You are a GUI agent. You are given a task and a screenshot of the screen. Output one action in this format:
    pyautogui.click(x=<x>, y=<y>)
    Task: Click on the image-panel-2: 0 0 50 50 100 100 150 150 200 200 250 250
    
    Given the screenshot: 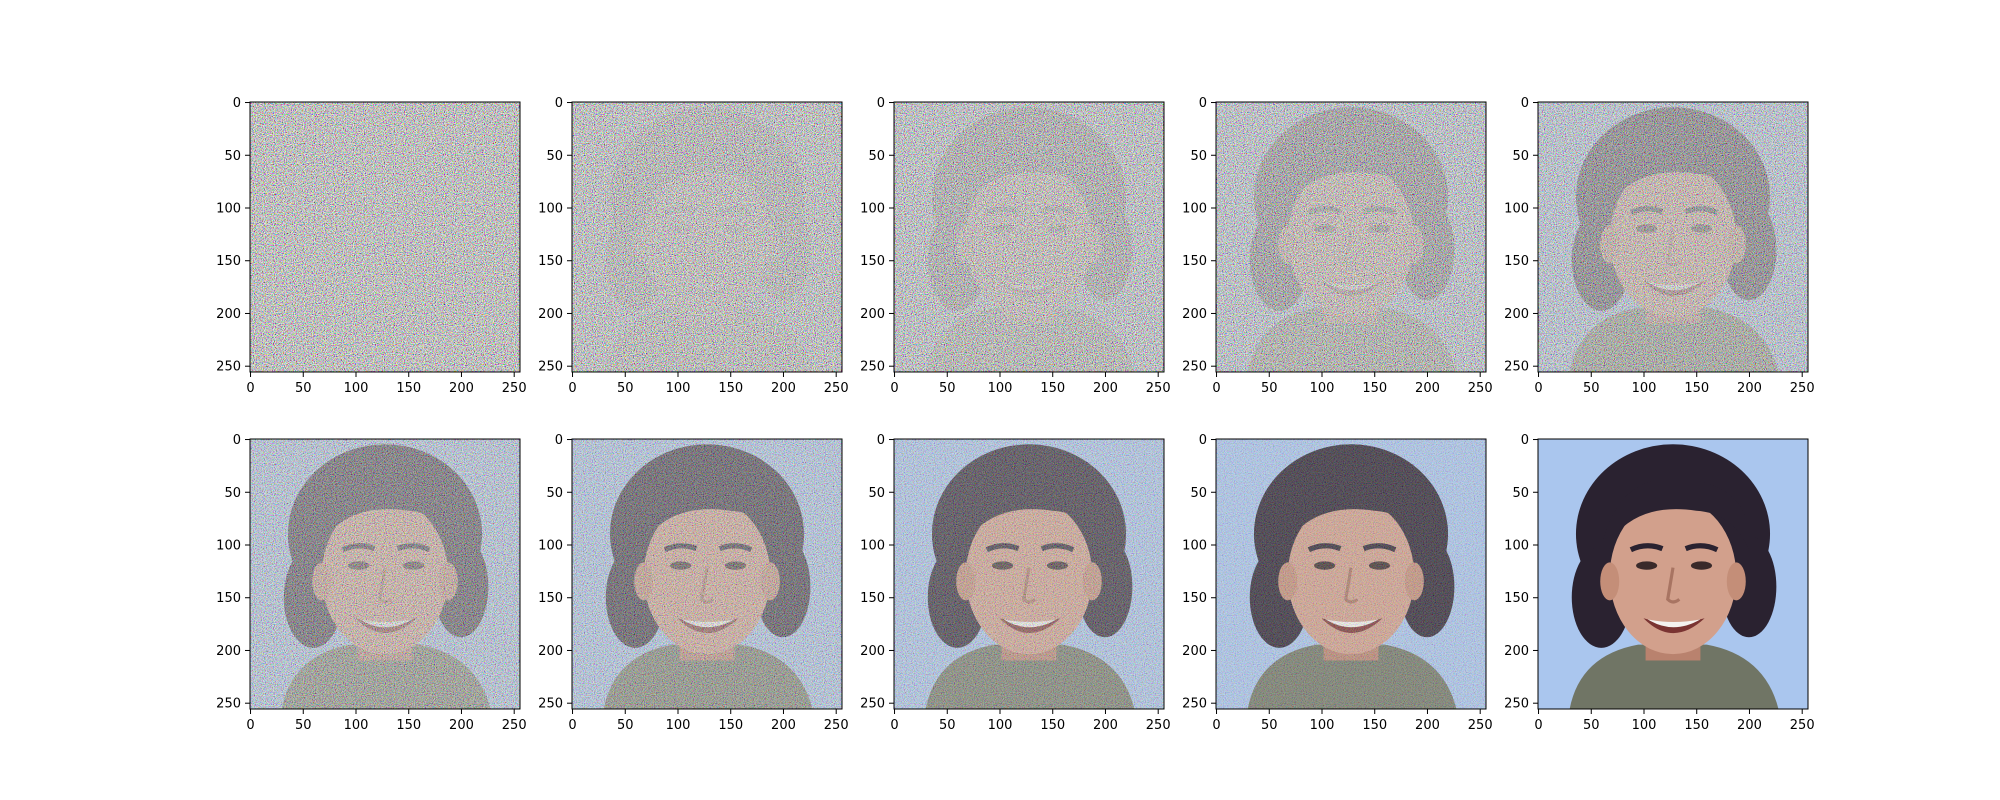 What is the action you would take?
    pyautogui.click(x=693, y=246)
    